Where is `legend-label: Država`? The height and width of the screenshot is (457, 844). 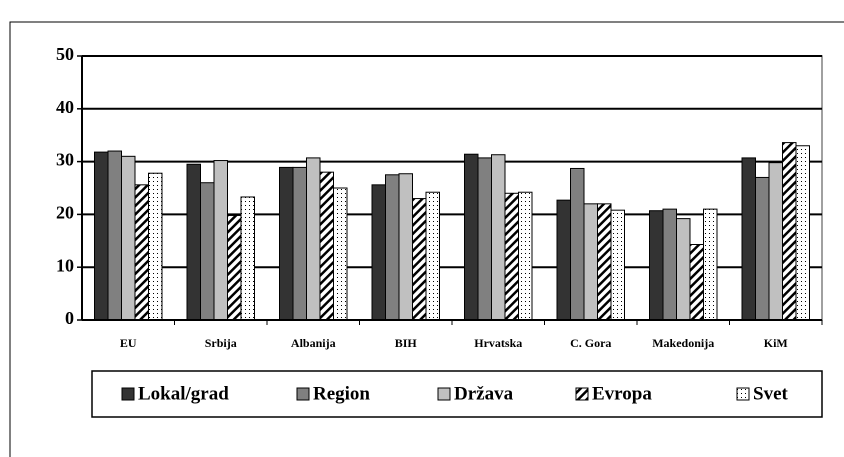 legend-label: Država is located at coordinates (484, 393).